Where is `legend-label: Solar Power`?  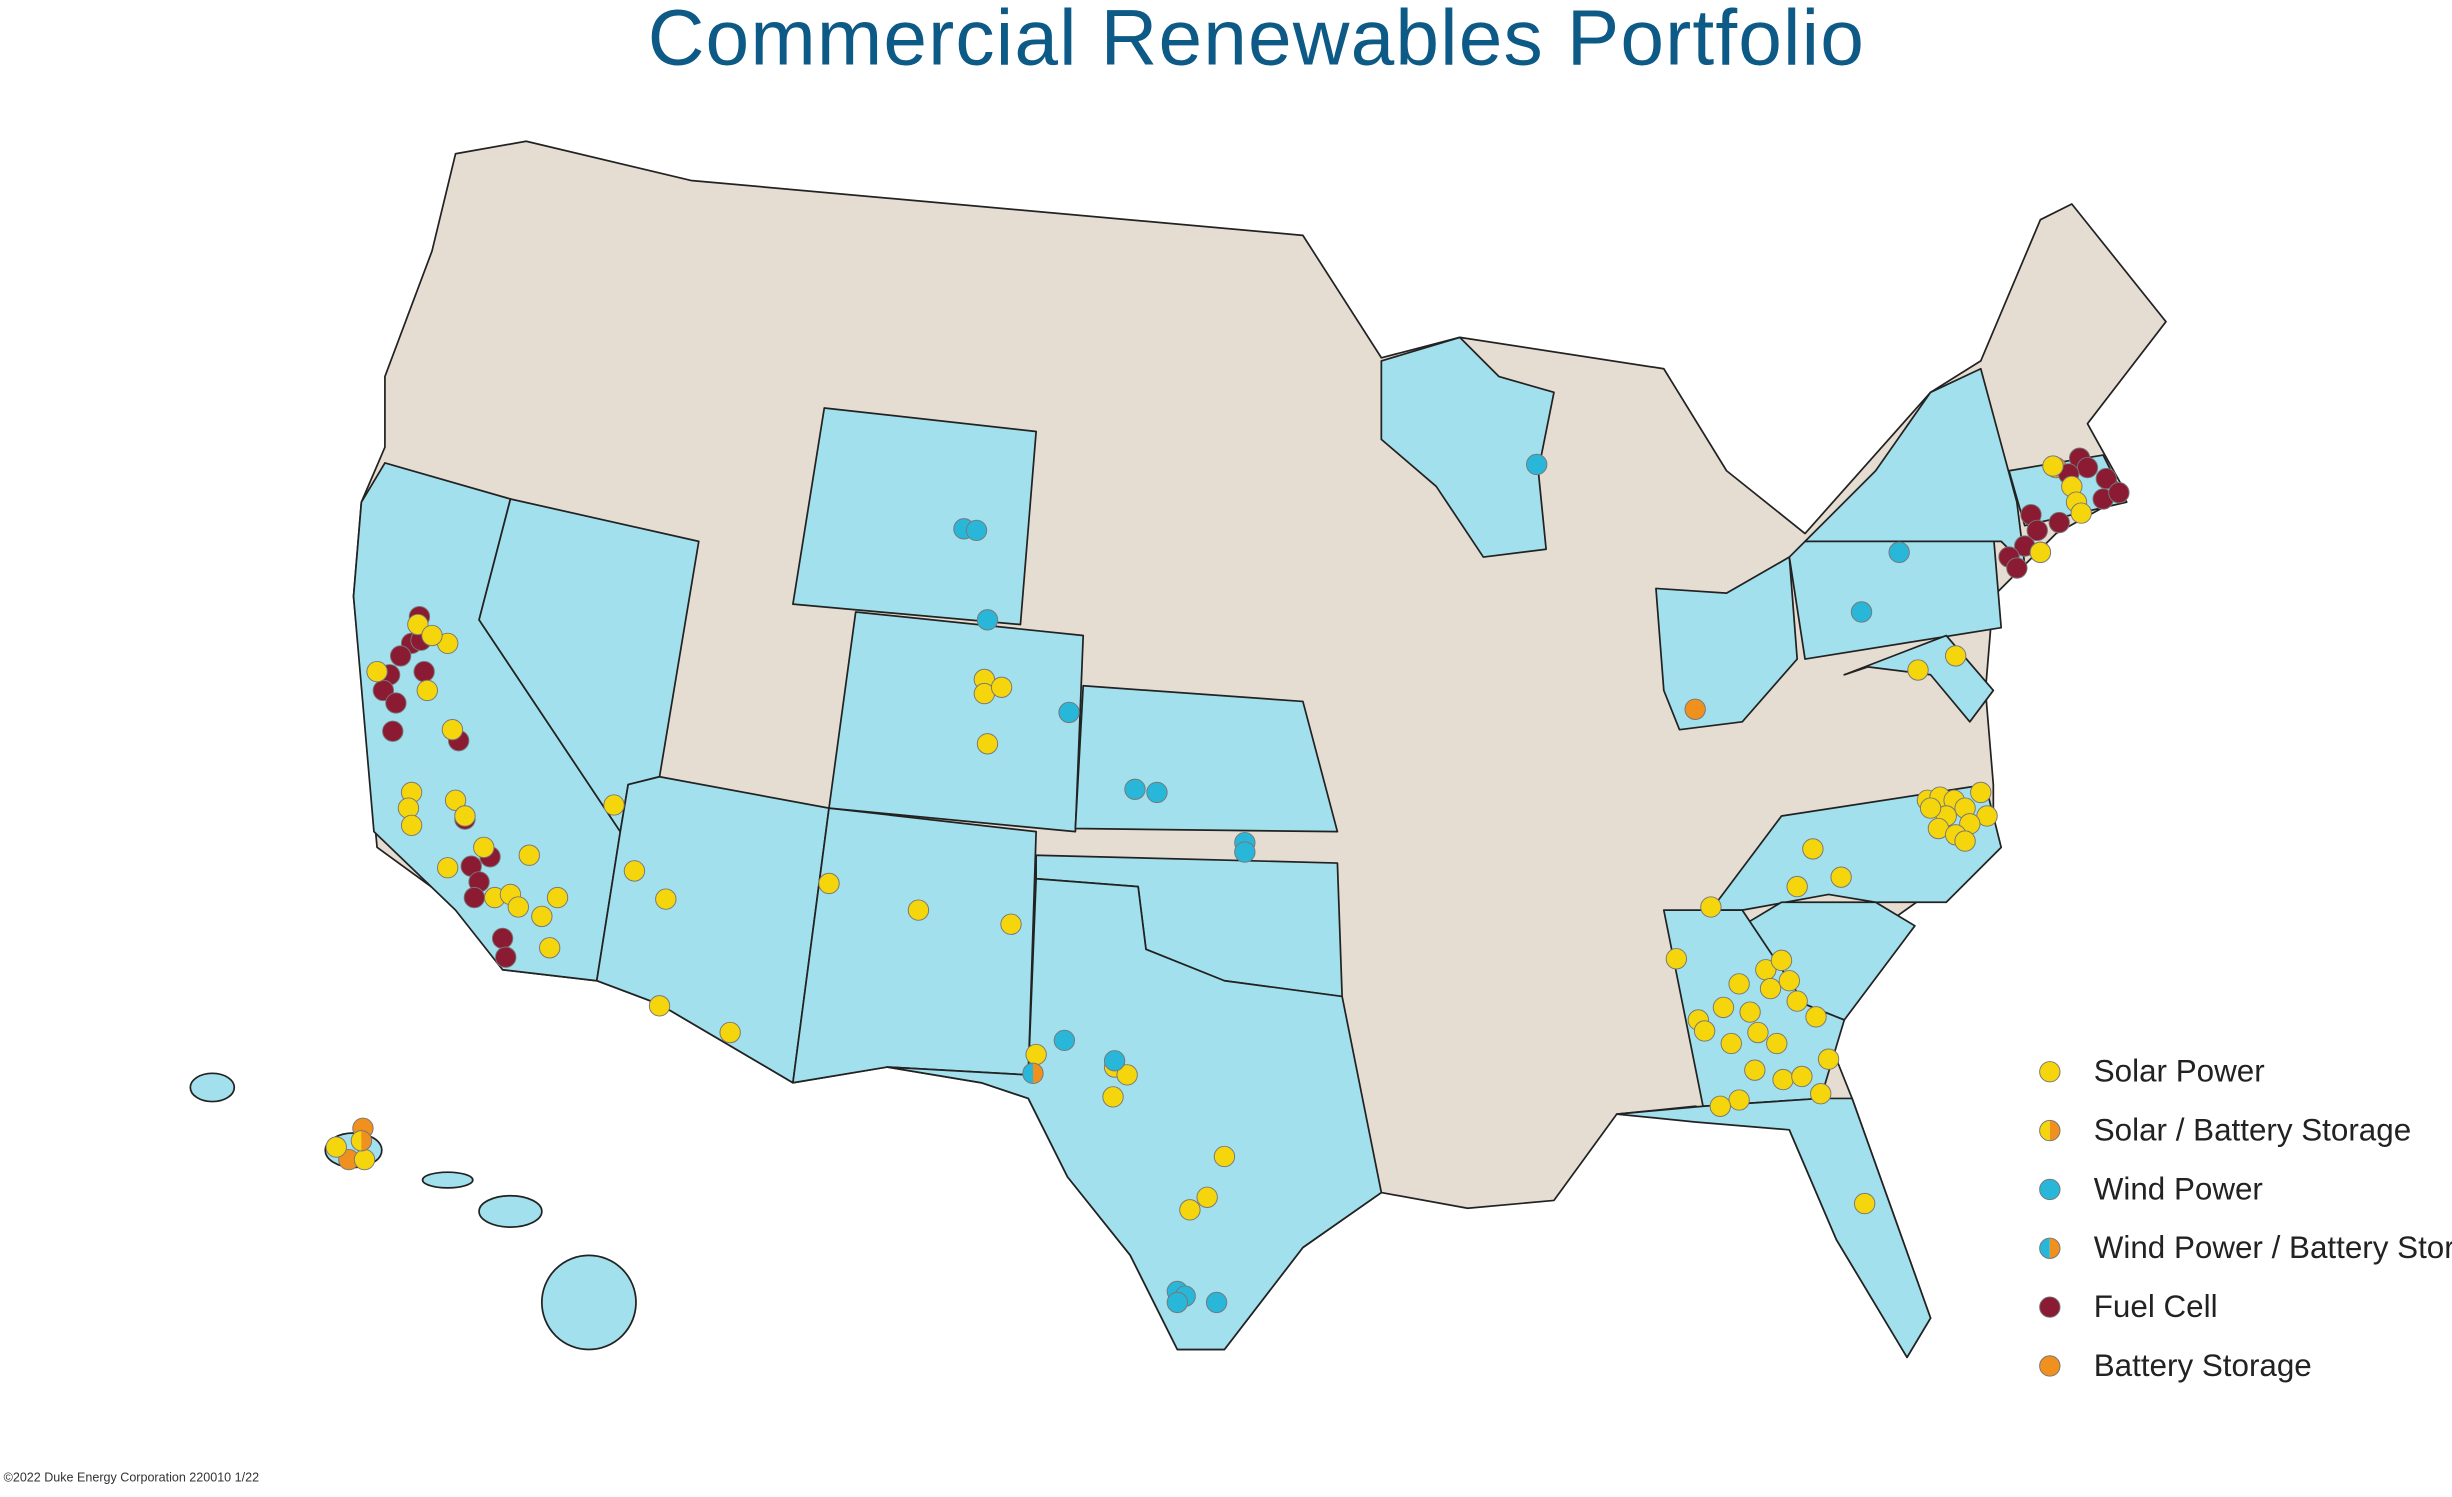 legend-label: Solar Power is located at coordinates (2179, 1071).